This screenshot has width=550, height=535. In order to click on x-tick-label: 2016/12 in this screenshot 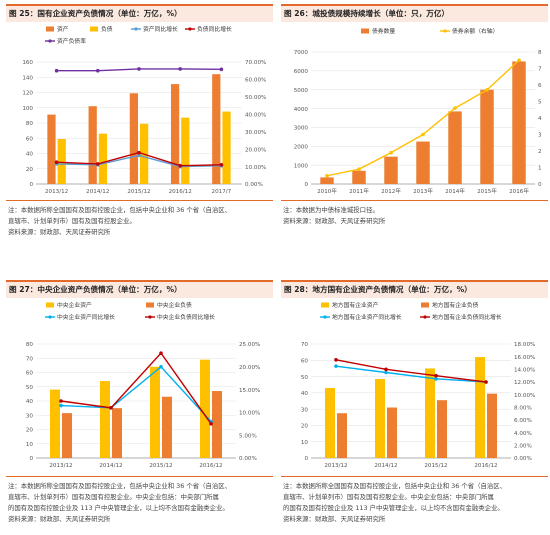, I will do `click(210, 466)`.